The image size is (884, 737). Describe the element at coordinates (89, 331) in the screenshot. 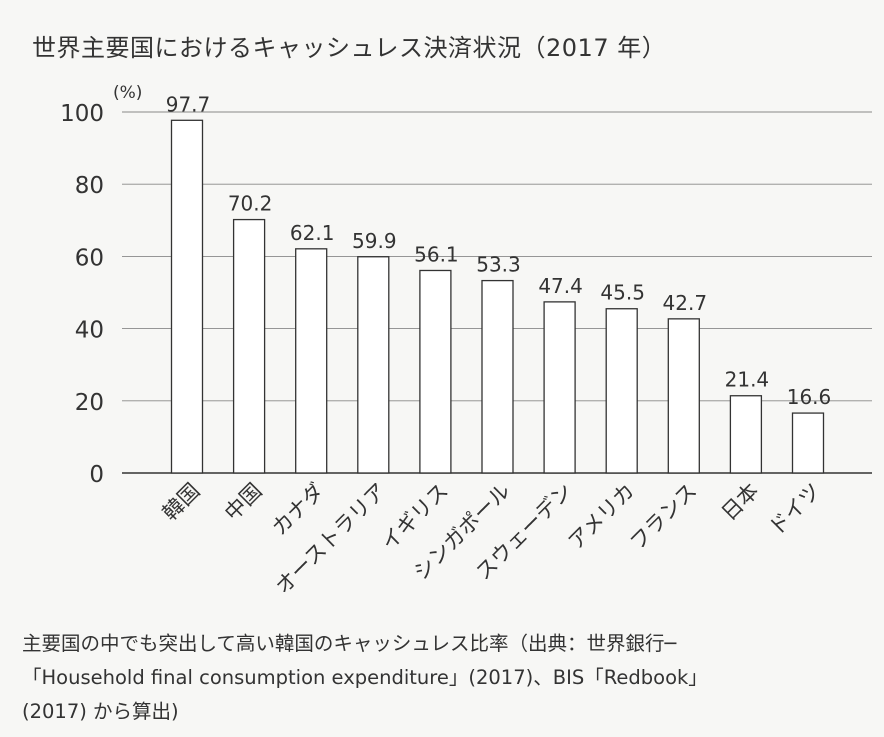

I see `y-tick-label-40: 40` at that location.